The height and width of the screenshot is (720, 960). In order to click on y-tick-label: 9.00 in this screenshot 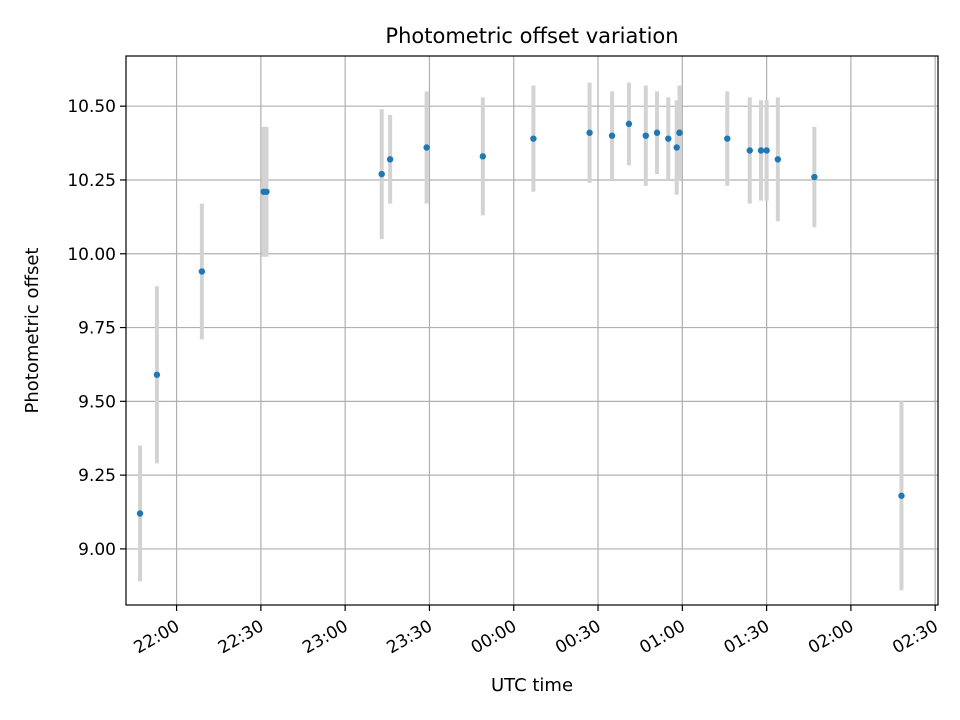, I will do `click(97, 550)`.